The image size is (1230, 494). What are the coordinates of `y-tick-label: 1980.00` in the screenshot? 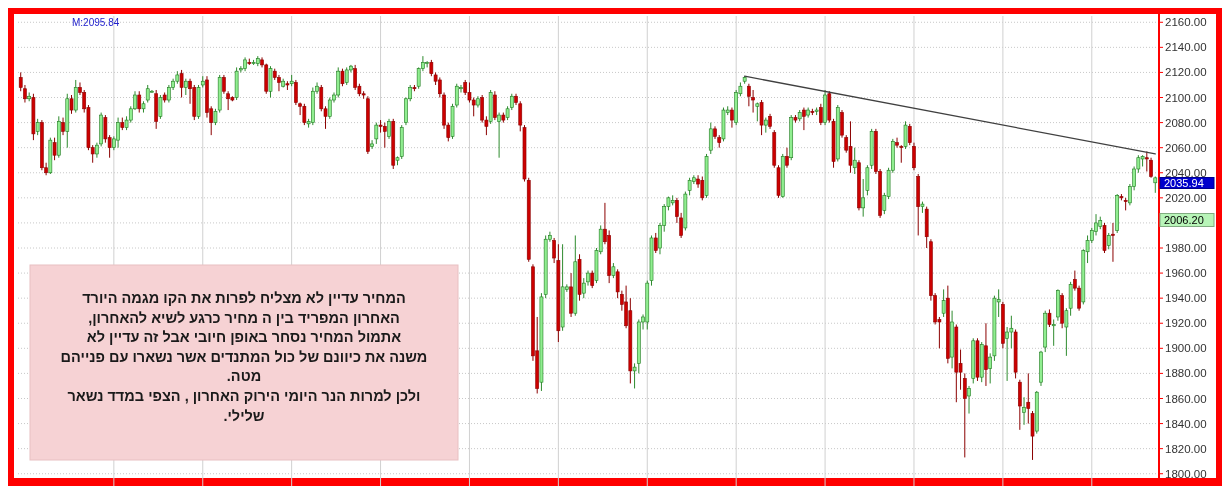 It's located at (1186, 248).